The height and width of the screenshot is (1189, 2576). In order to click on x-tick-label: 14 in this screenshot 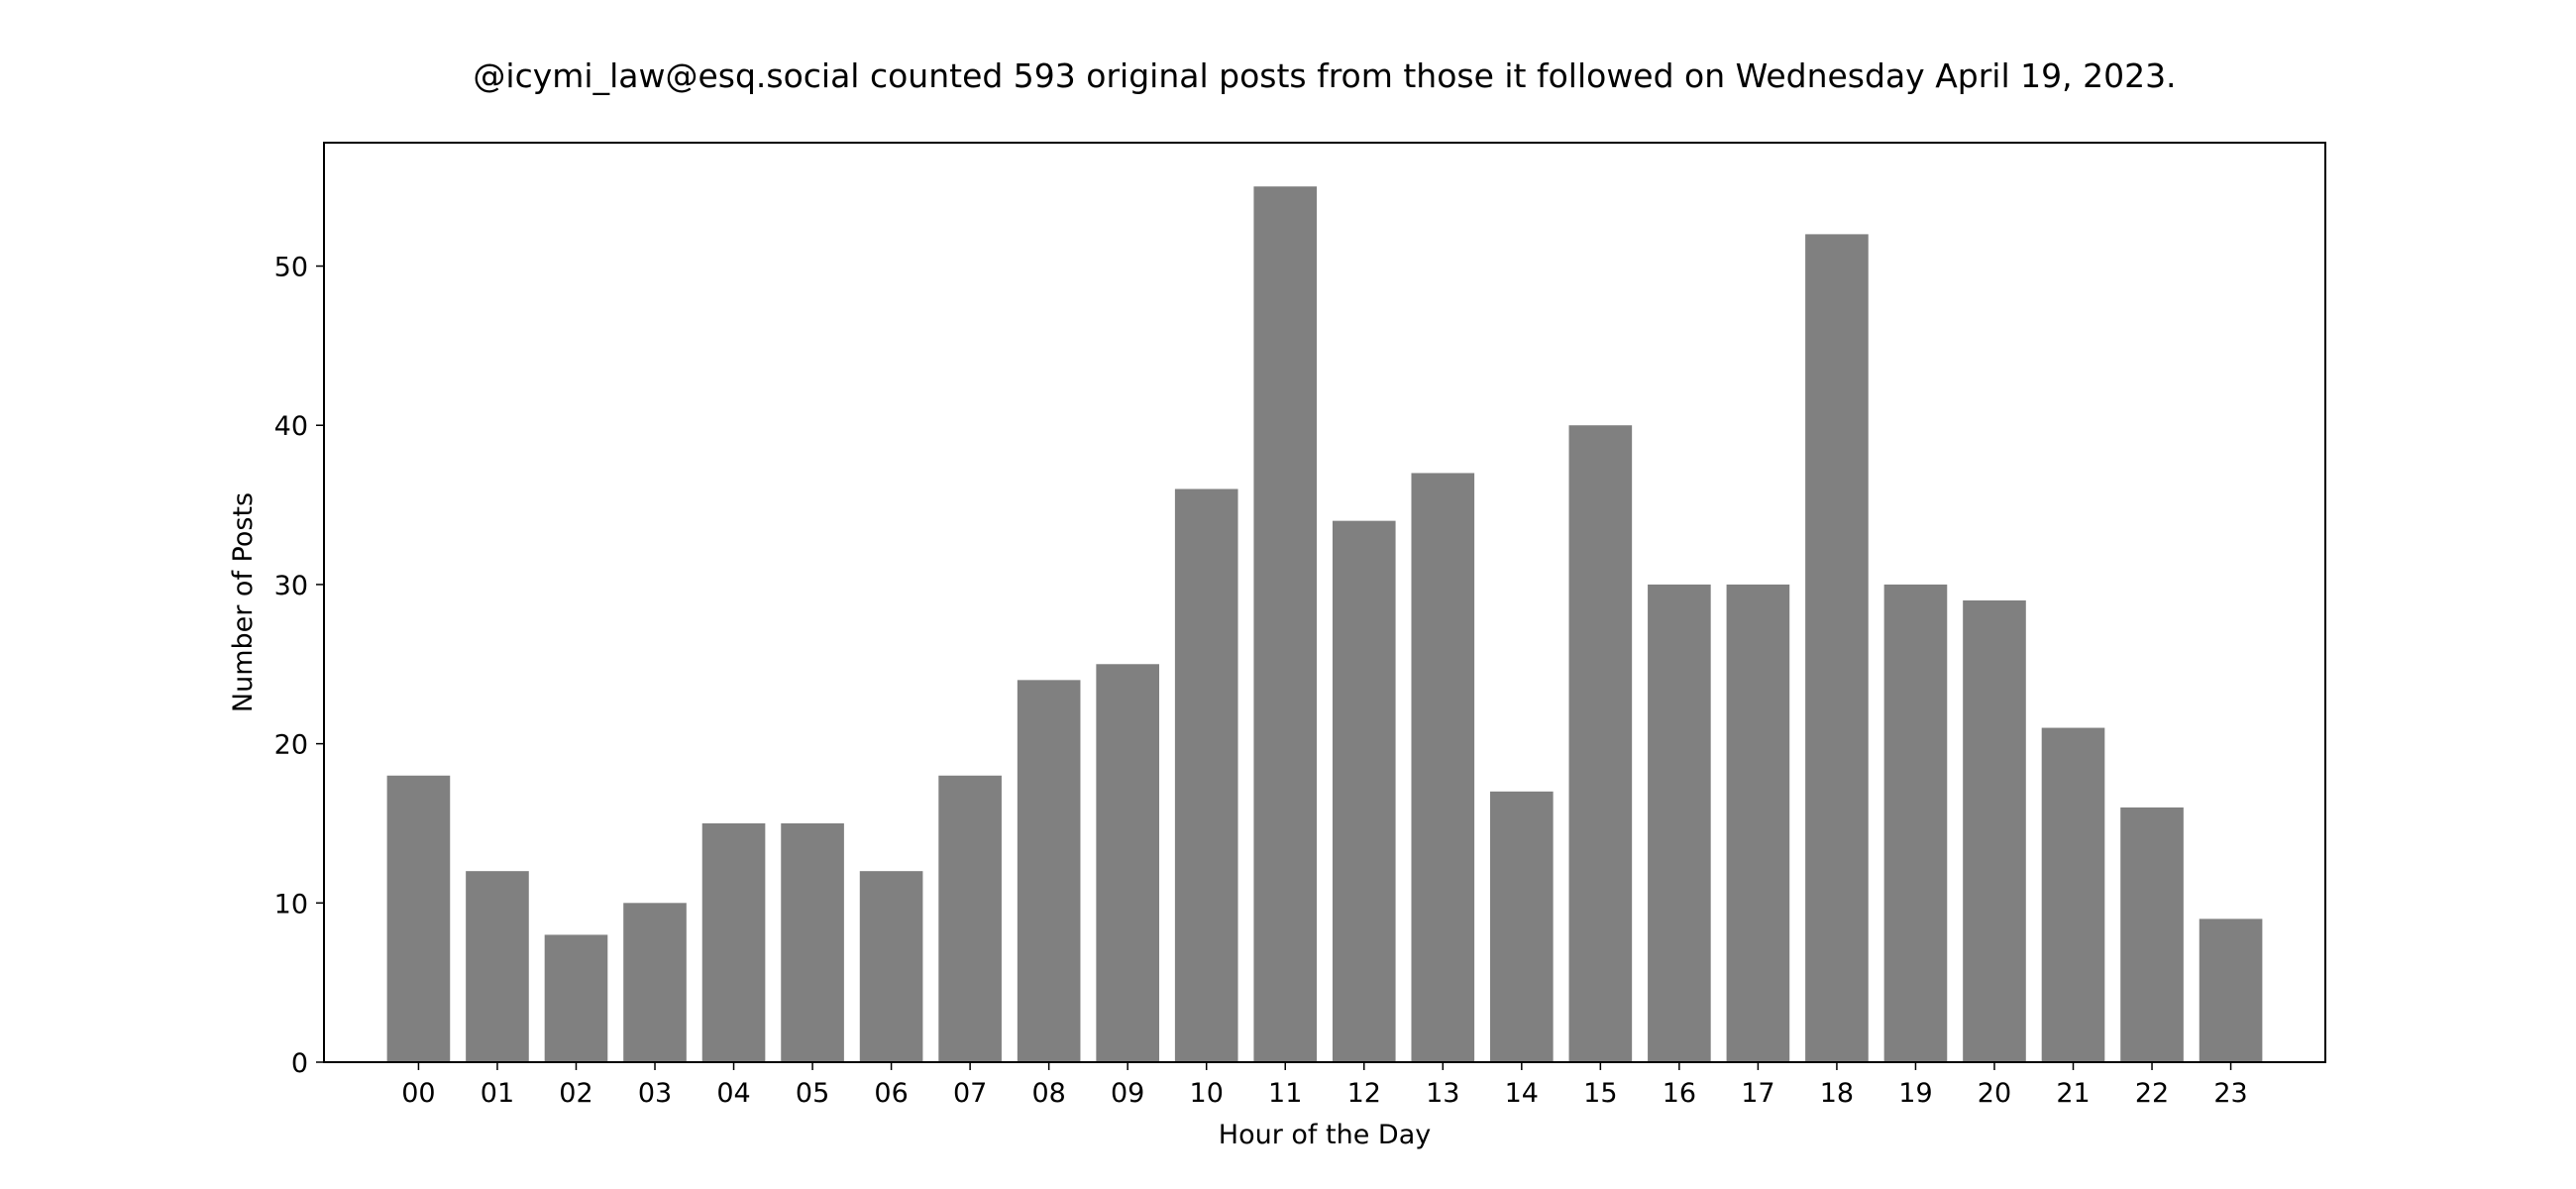, I will do `click(1522, 1093)`.